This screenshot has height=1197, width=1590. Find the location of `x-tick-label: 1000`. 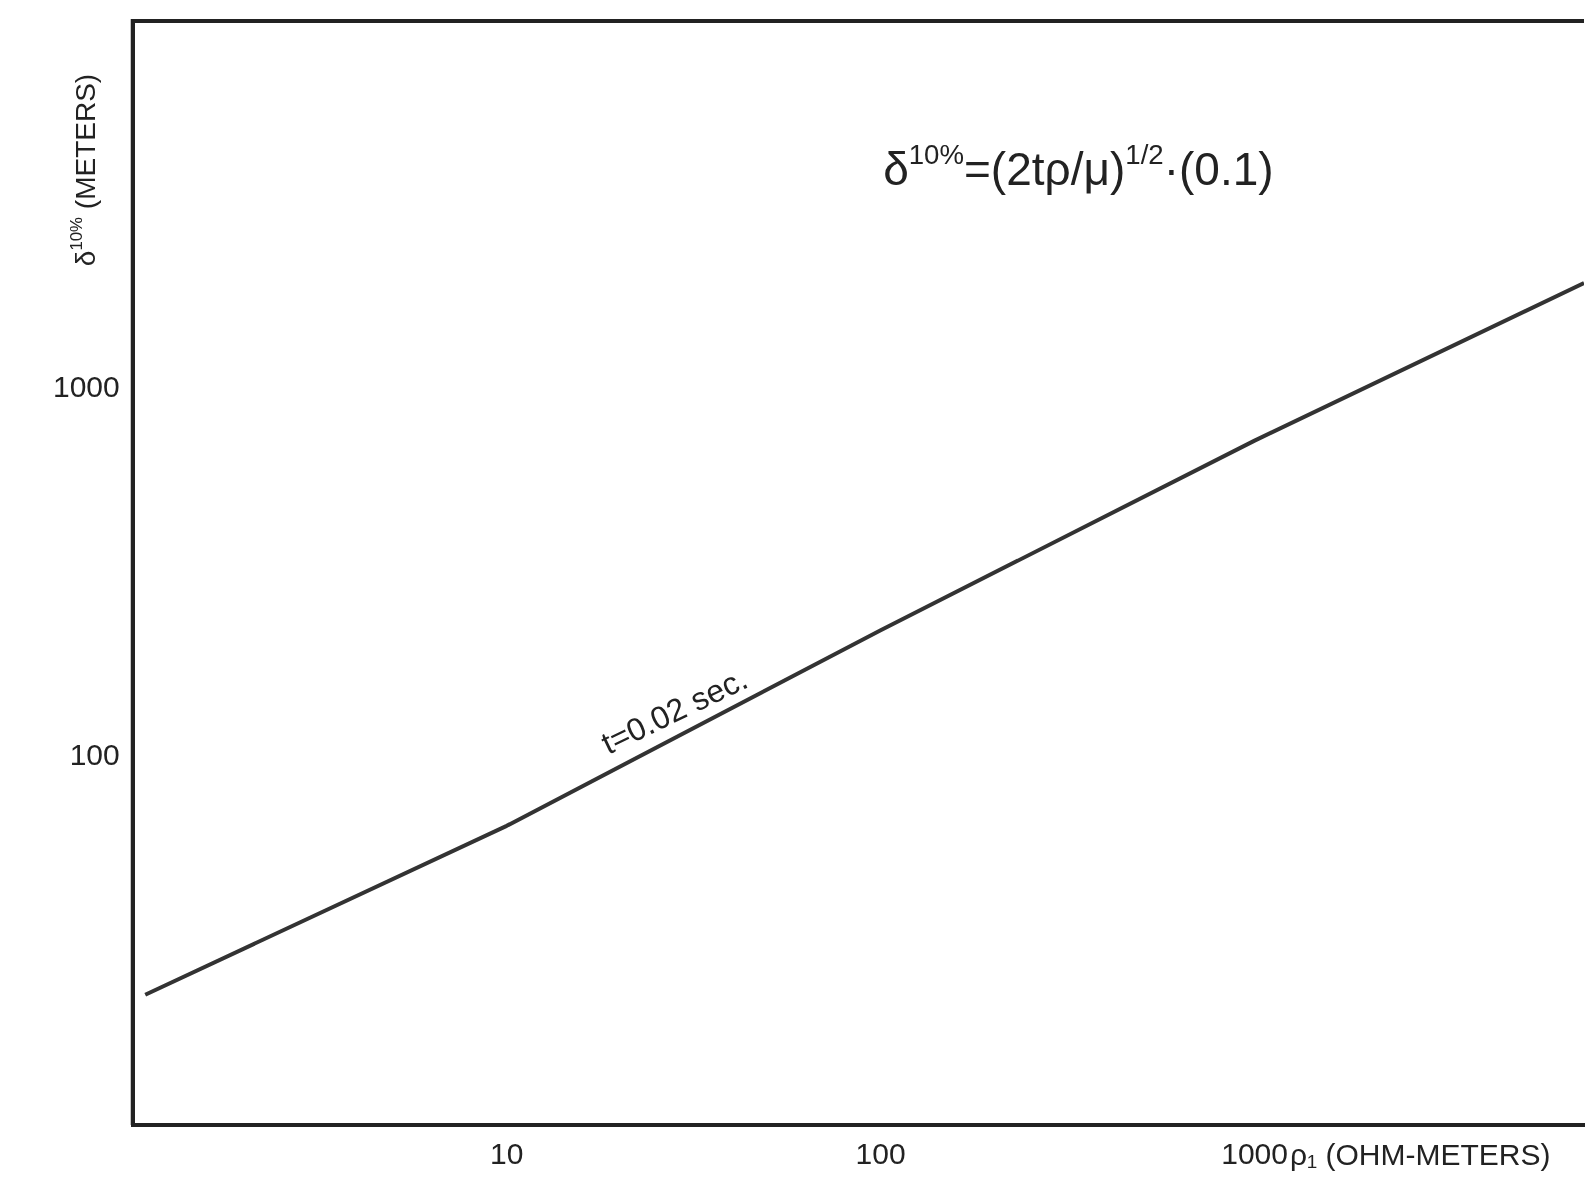

x-tick-label: 1000 is located at coordinates (1254, 1154).